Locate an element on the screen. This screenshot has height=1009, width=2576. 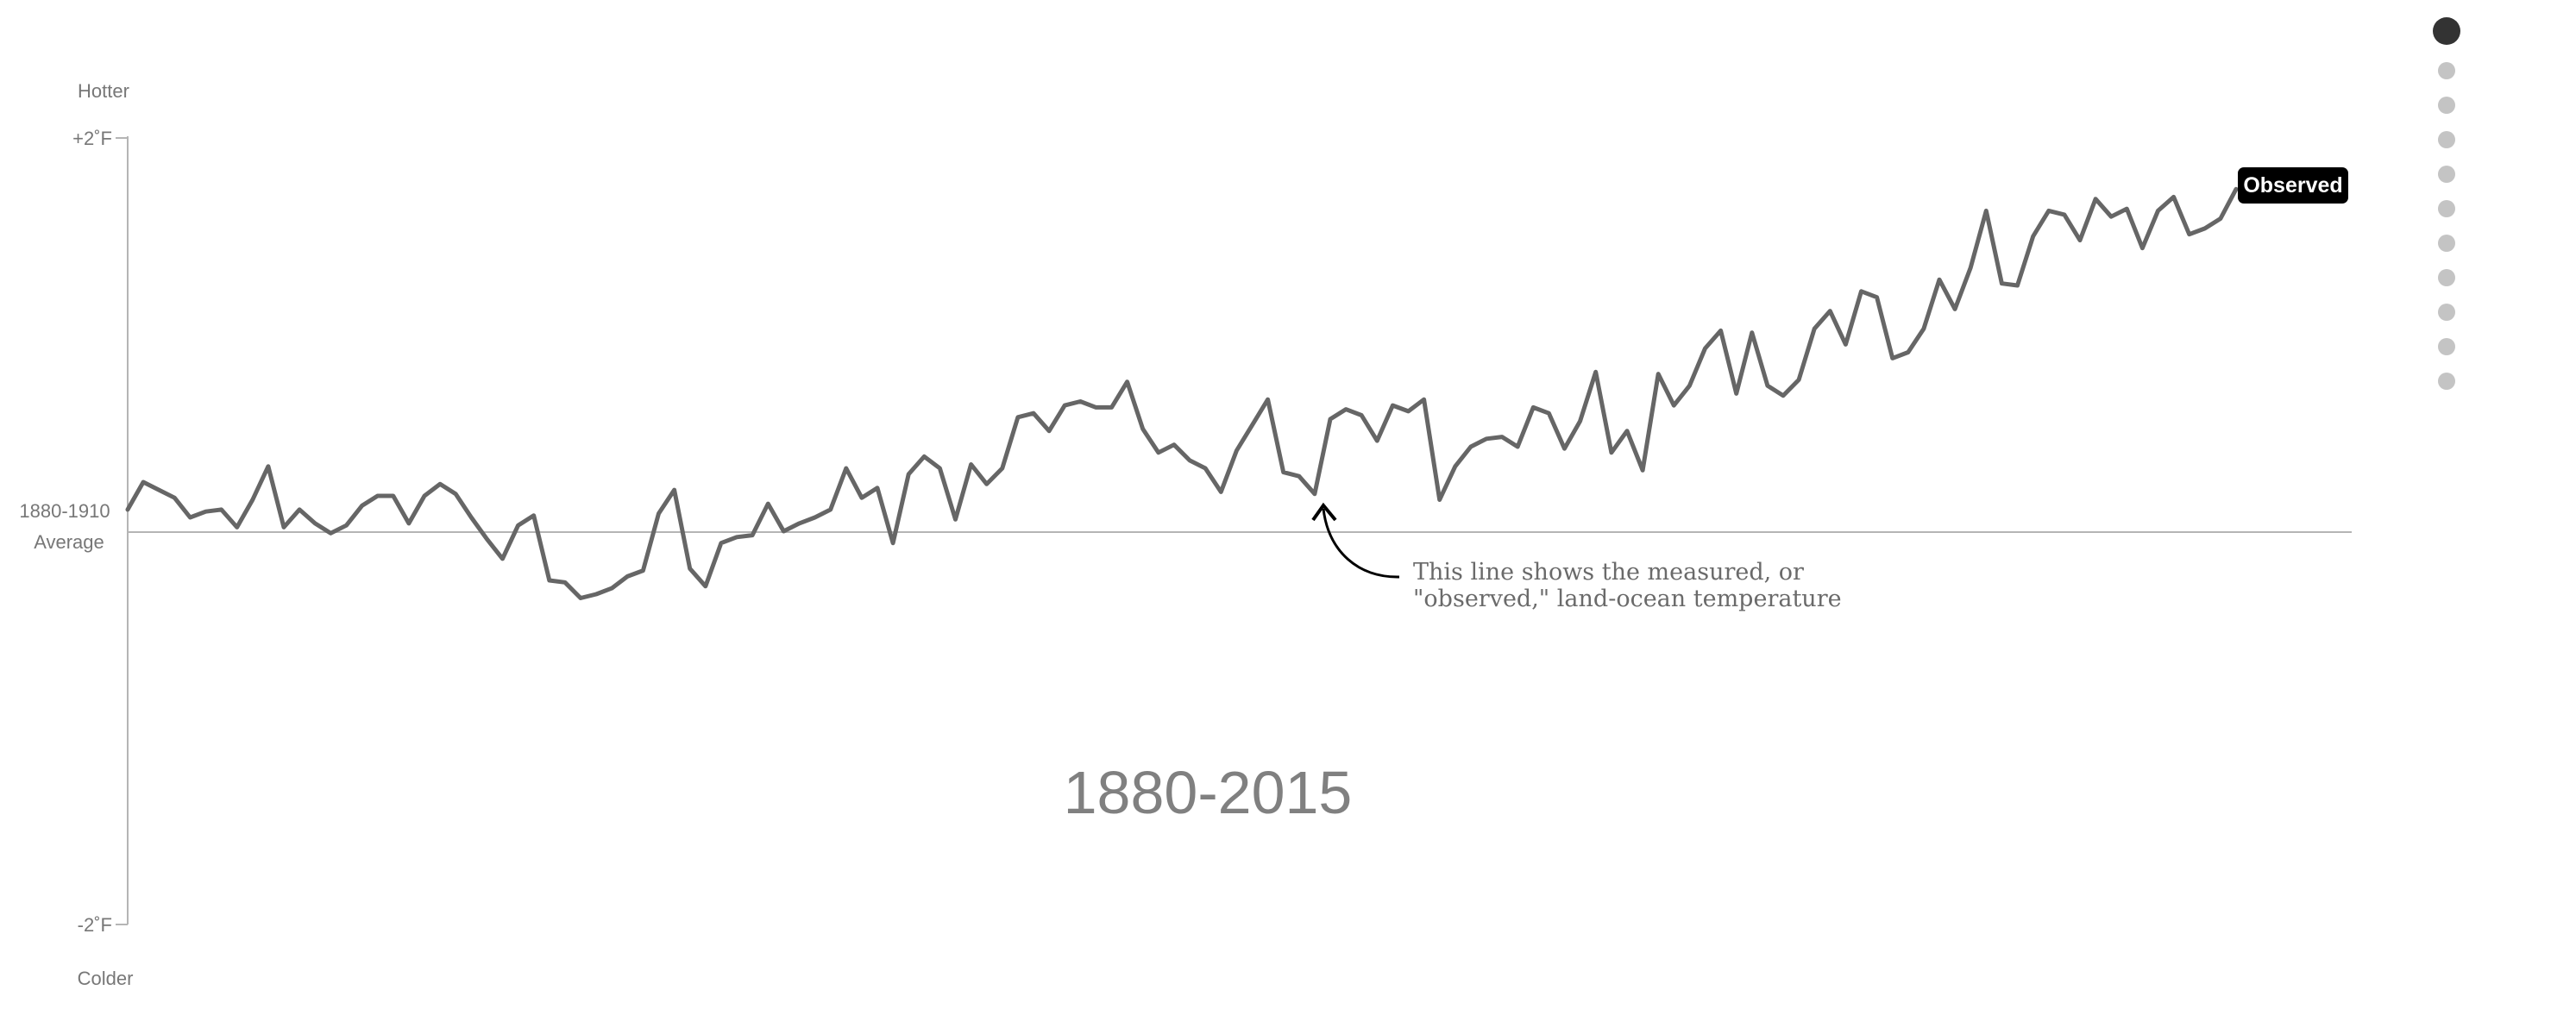
observed-series-tag: Observed is located at coordinates (2293, 185).